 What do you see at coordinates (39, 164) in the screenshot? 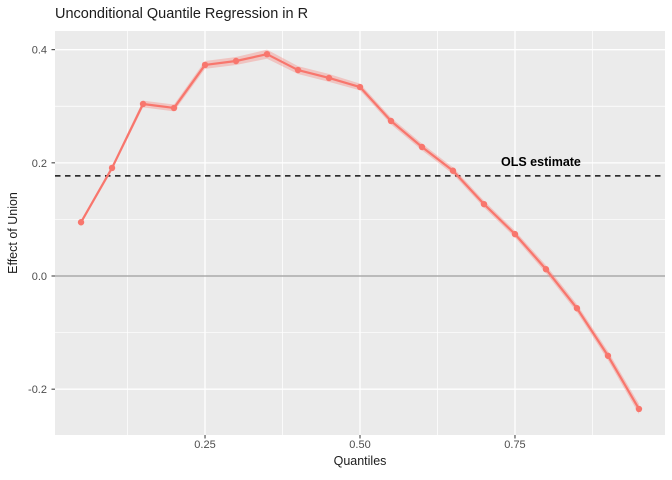
I see `y-tick-label: 0.2` at bounding box center [39, 164].